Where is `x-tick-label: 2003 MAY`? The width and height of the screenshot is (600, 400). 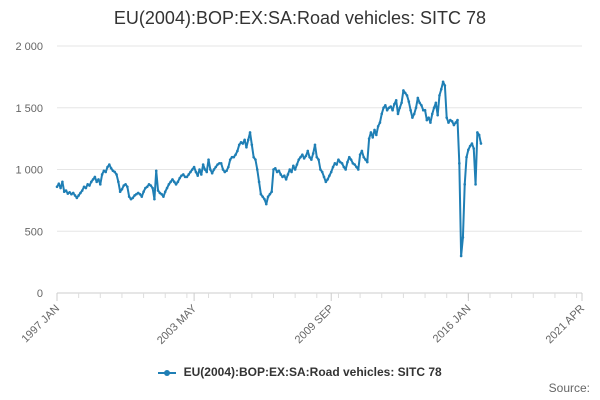 x-tick-label: 2003 MAY is located at coordinates (177, 324).